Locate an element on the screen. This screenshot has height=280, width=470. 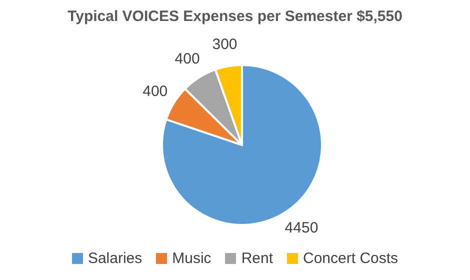
legend-label: Salaries is located at coordinates (114, 258).